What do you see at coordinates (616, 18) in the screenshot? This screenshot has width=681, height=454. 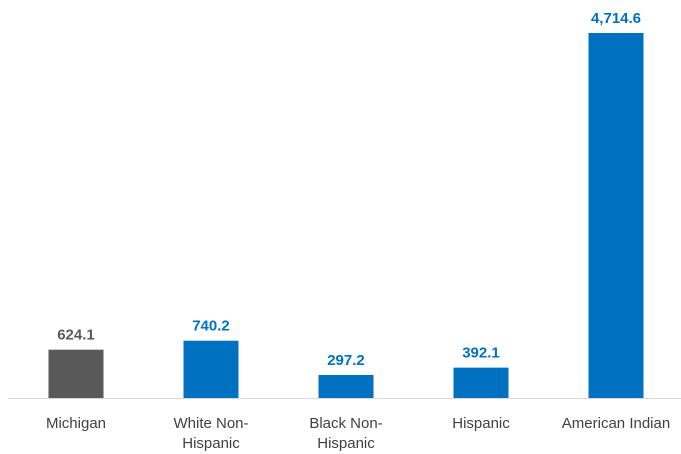 I see `value-label-5: 4,714.6` at bounding box center [616, 18].